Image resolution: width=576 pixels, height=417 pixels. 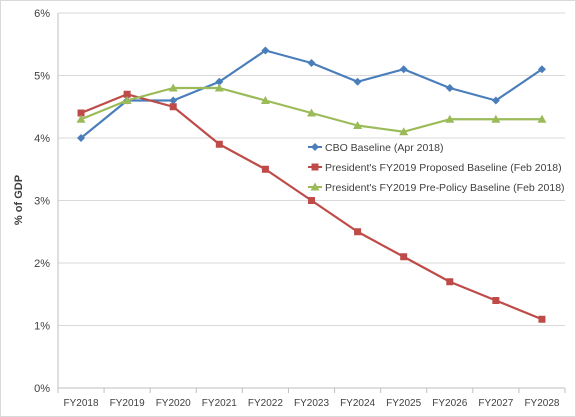 I want to click on y-tick-label-2: 2%, so click(x=42, y=264).